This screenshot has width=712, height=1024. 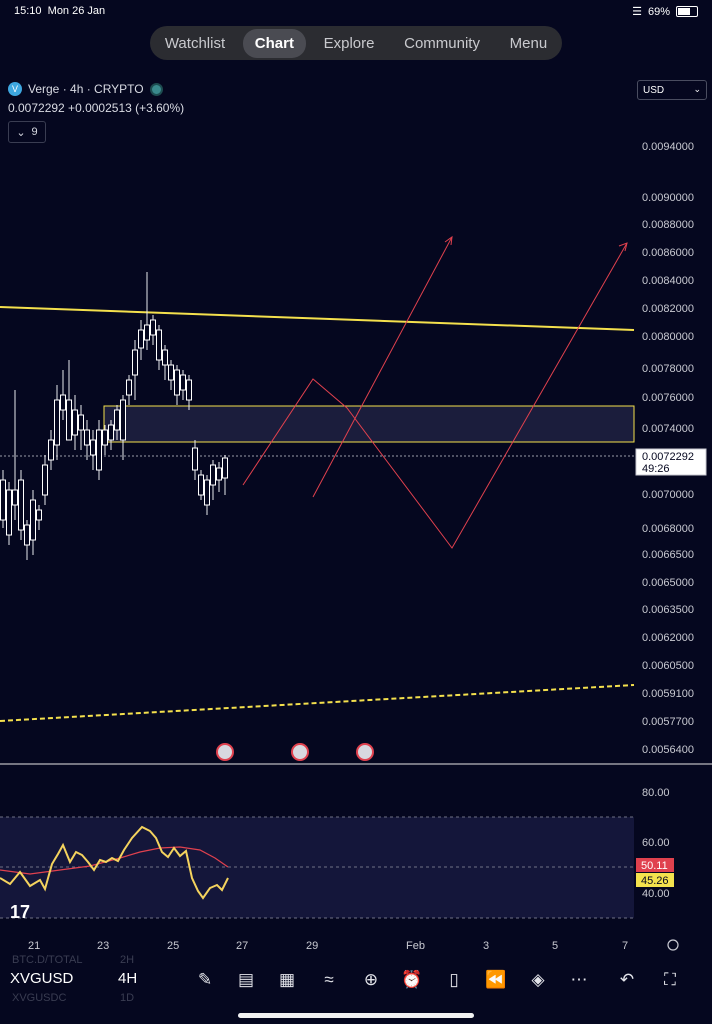 I want to click on fullscreen-icon: ⛶, so click(x=670, y=979).